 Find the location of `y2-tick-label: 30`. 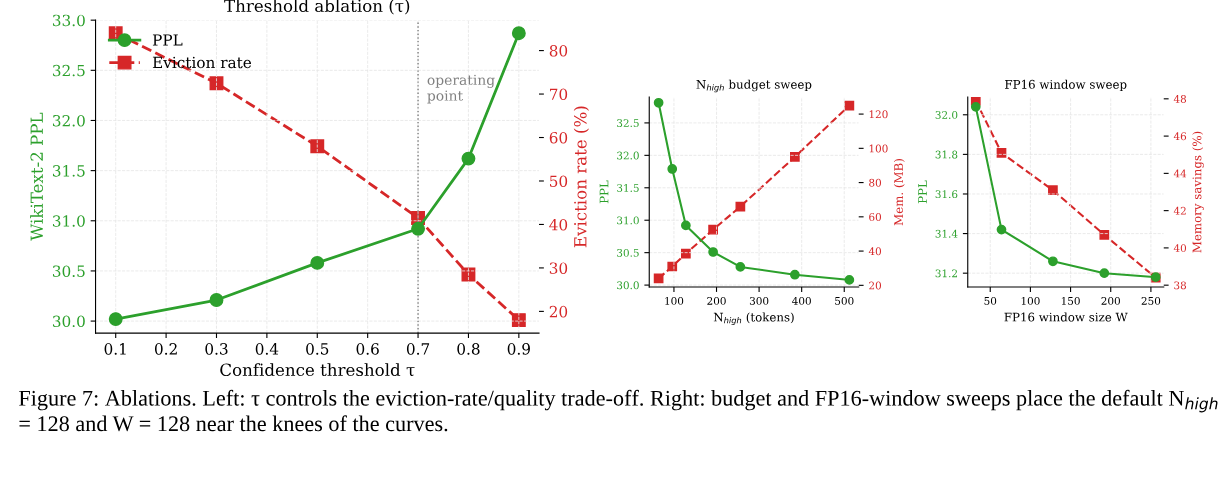

y2-tick-label: 30 is located at coordinates (558, 268).